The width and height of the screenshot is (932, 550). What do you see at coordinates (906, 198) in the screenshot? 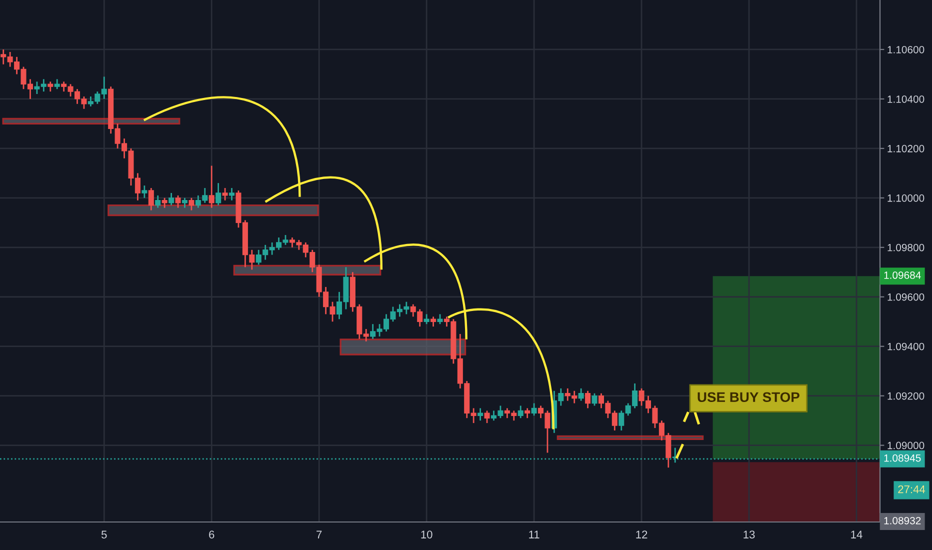
I see `y-tick-label: 1.10000` at bounding box center [906, 198].